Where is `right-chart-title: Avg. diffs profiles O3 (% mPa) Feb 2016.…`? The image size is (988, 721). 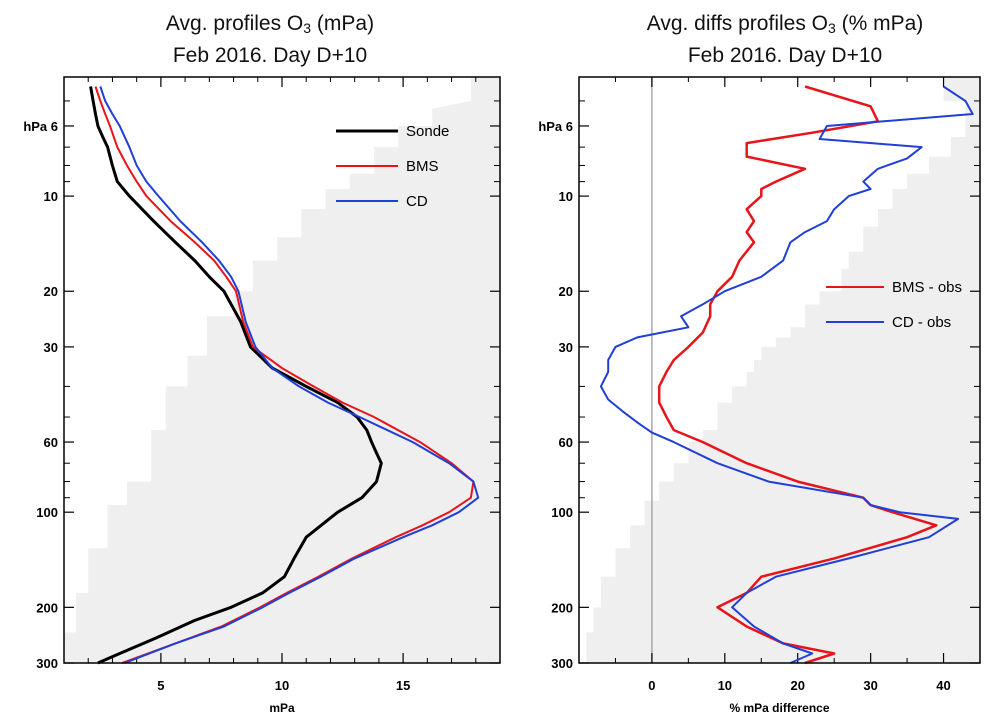
right-chart-title: Avg. diffs profiles O3 (% mPa) Feb 2016.… is located at coordinates (785, 39).